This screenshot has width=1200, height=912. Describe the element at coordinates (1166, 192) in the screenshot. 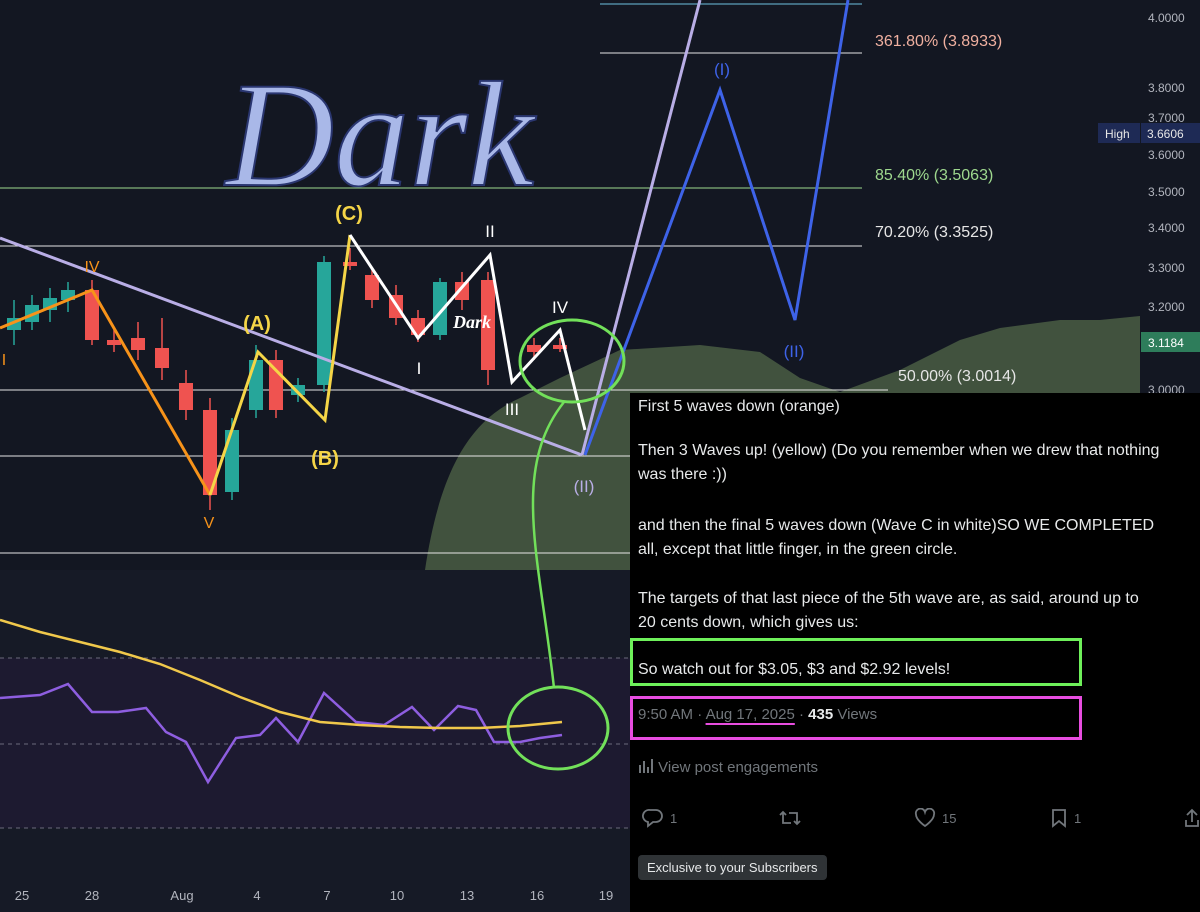

I see `price-axis-tick: 3.5000` at that location.